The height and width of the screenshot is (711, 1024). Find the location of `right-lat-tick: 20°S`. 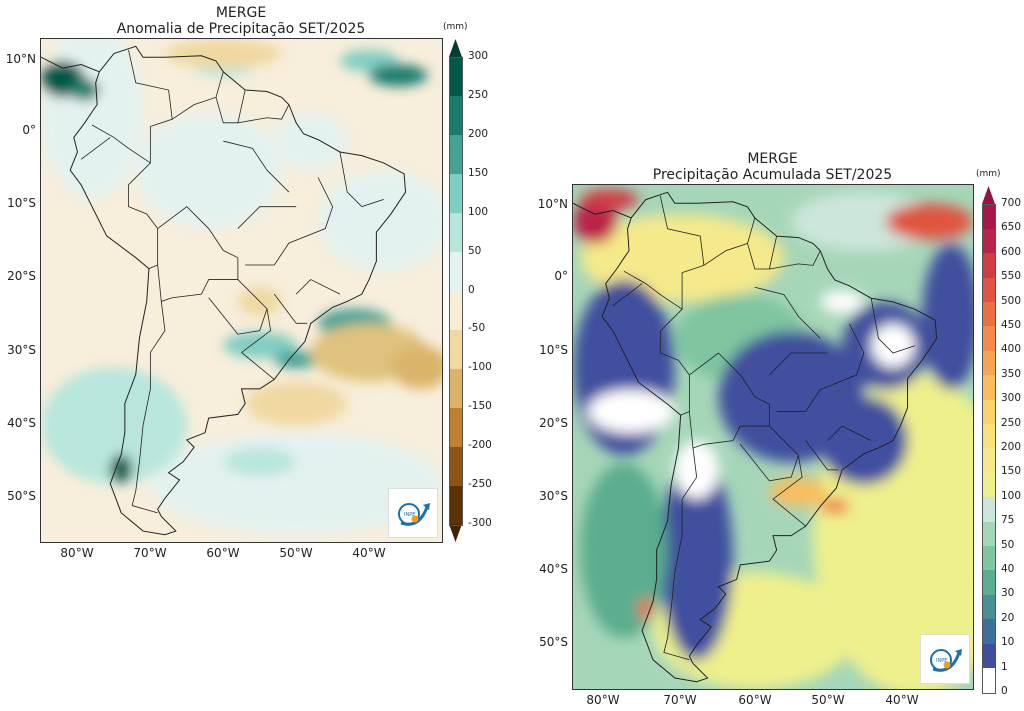

right-lat-tick: 20°S is located at coordinates (553, 423).